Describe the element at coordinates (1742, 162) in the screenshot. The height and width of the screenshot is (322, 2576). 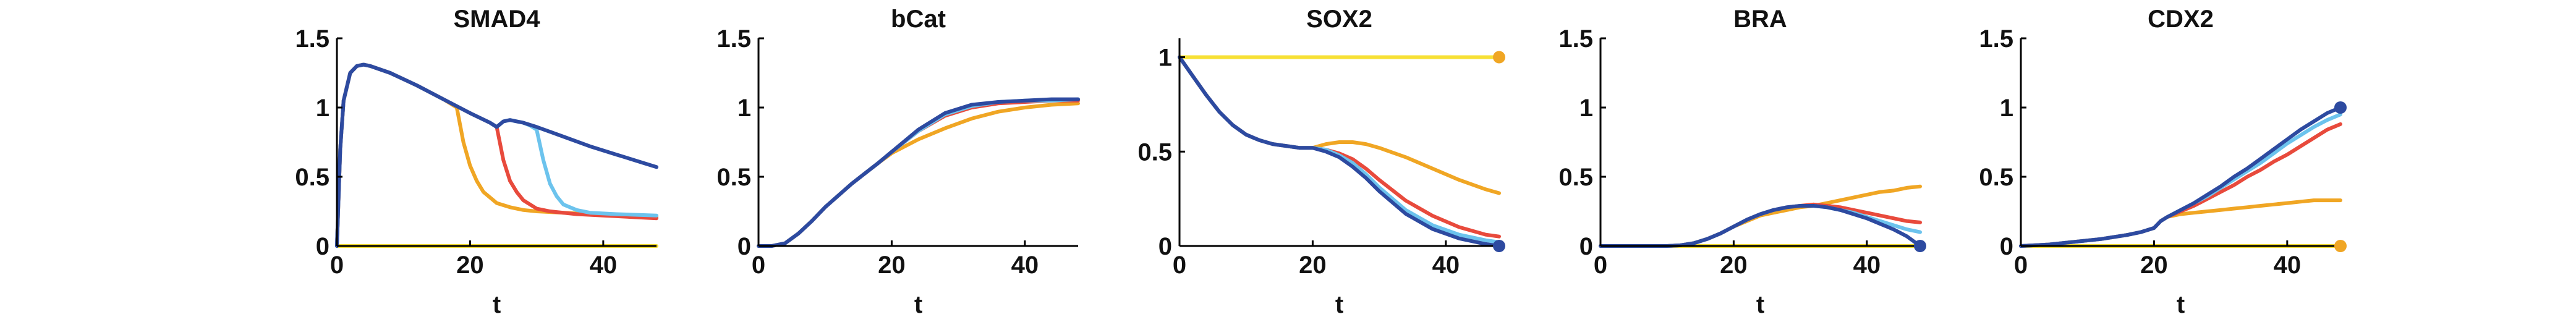
I see `panel-bra: 0 0.5 1 1.5 0 20 40 BRA t` at that location.